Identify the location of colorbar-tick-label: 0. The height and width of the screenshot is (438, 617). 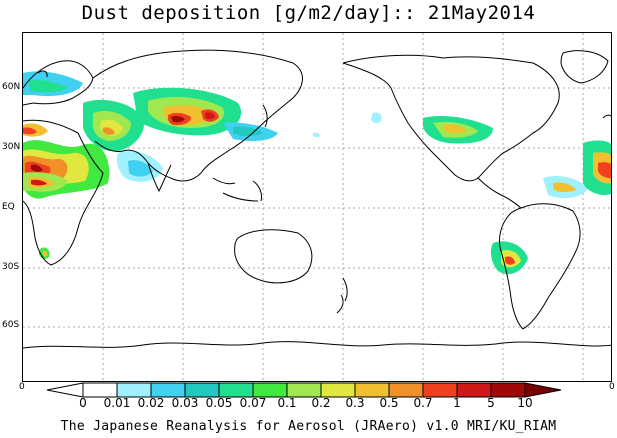
(83, 403).